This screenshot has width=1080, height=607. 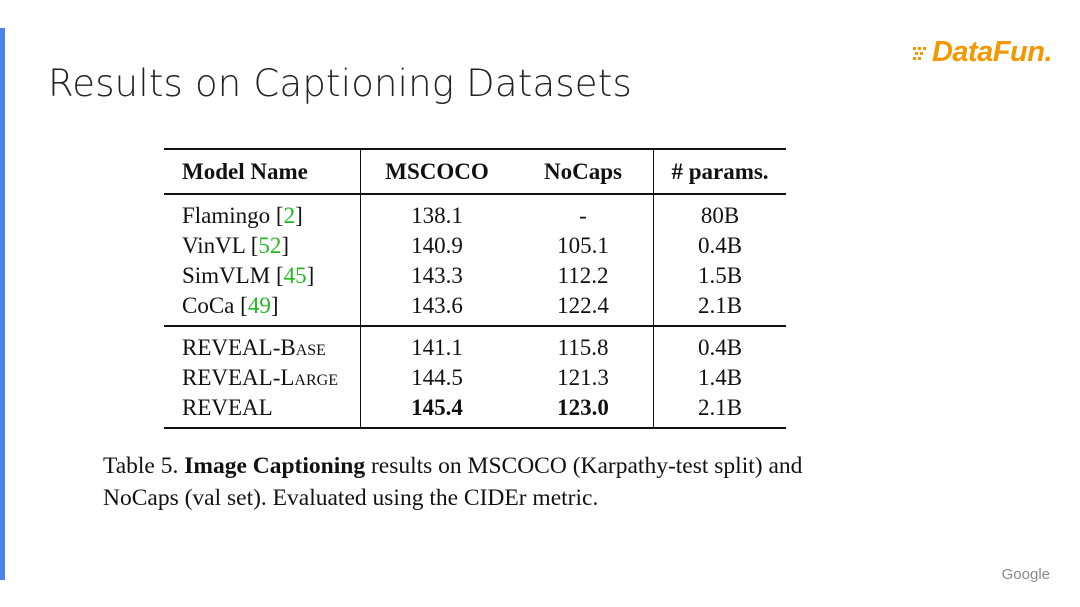 What do you see at coordinates (259, 305) in the screenshot?
I see `citation-link: 49` at bounding box center [259, 305].